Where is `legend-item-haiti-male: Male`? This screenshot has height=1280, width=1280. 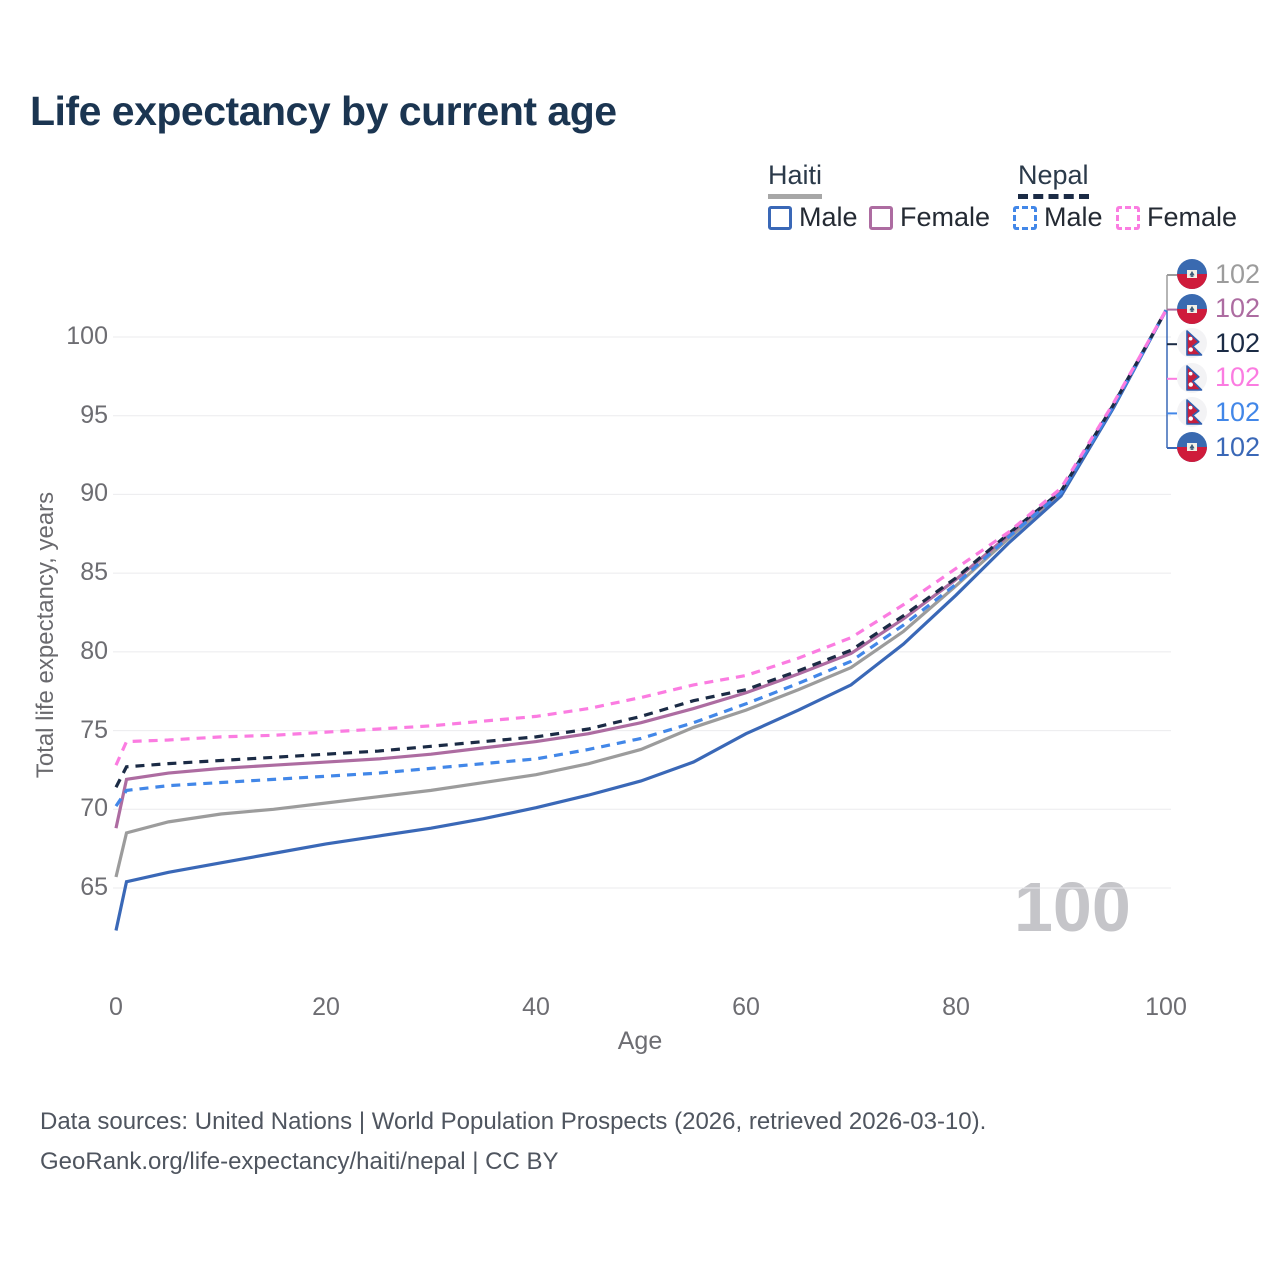 legend-item-haiti-male: Male is located at coordinates (813, 217).